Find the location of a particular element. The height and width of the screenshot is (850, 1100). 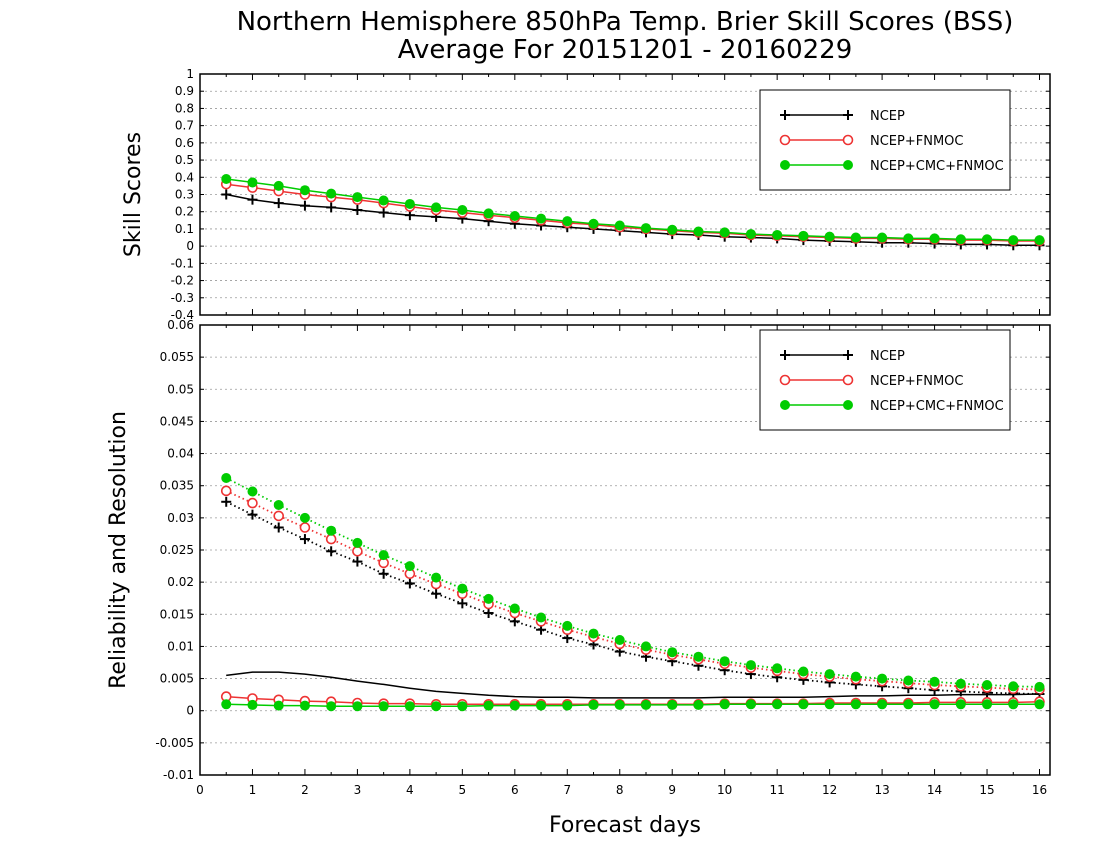

legend-label: NCEP+CMC+FNMOC is located at coordinates (937, 166).